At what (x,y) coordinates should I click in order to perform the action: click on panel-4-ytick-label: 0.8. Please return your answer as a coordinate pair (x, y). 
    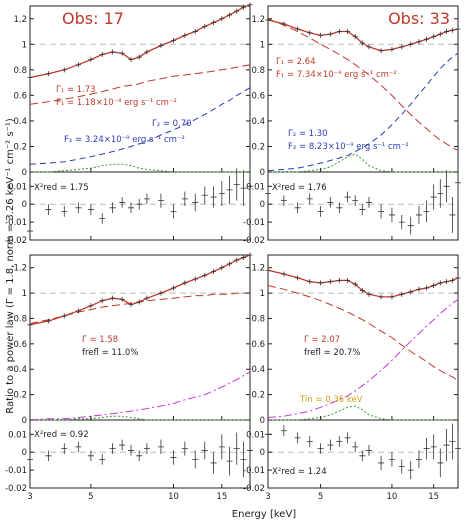
    Looking at the image, I should click on (258, 319).